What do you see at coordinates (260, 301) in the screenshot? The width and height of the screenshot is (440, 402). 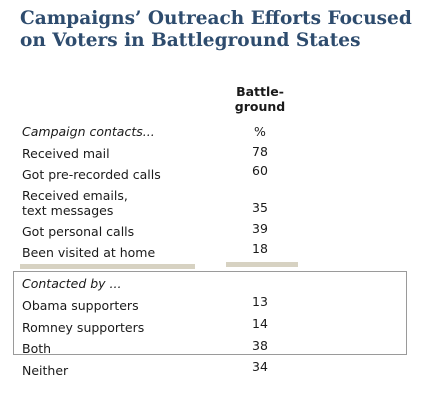 I see `row-value: 13` at bounding box center [260, 301].